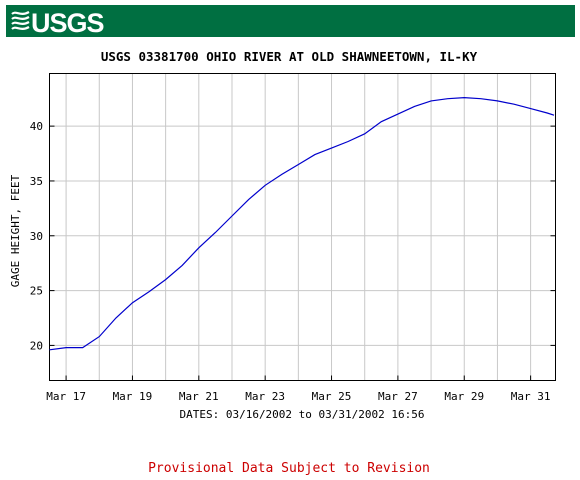 The height and width of the screenshot is (480, 580). I want to click on y-tick-label: 35, so click(36, 181).